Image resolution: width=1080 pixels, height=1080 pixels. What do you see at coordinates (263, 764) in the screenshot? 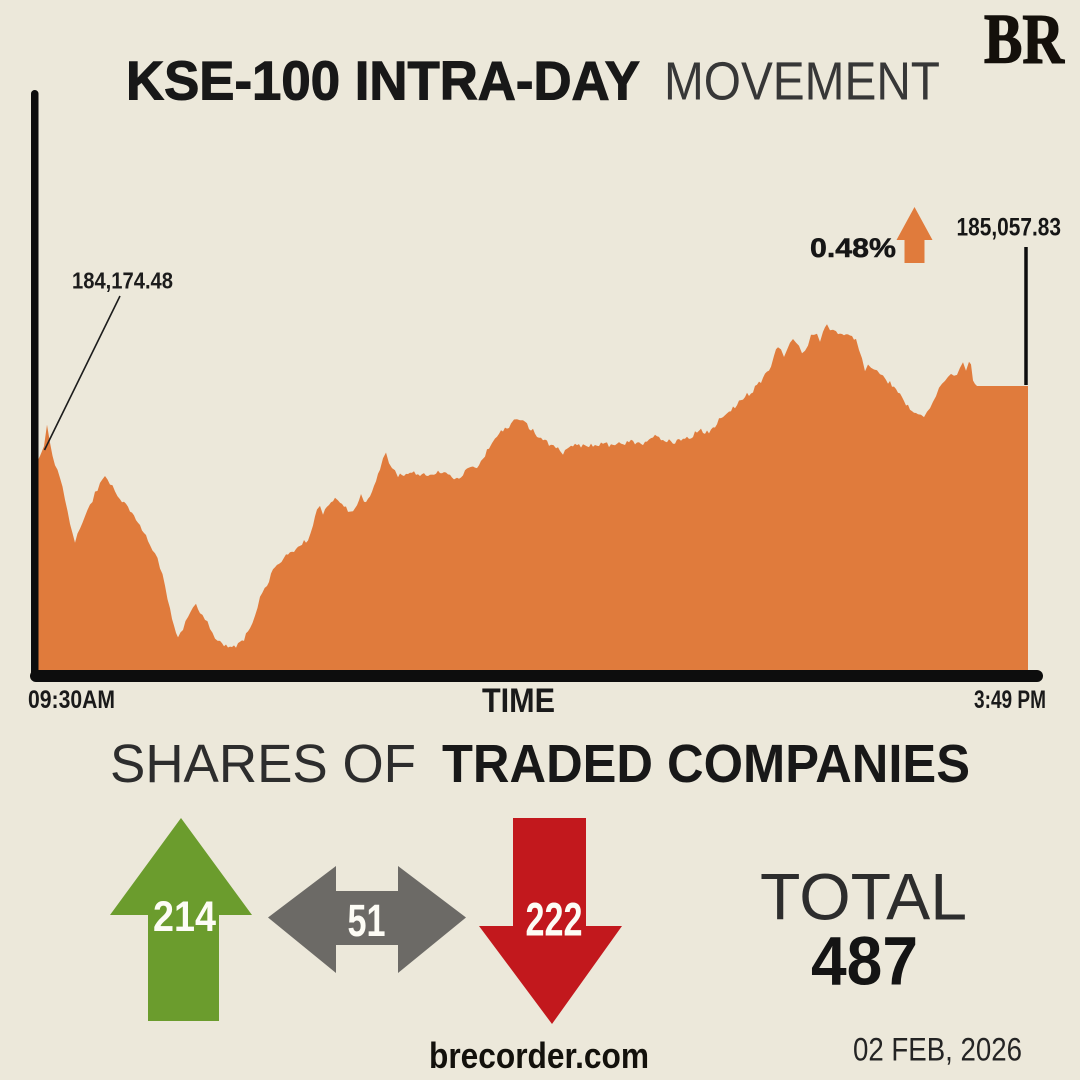
I see `svg-text: SHARES OF` at bounding box center [263, 764].